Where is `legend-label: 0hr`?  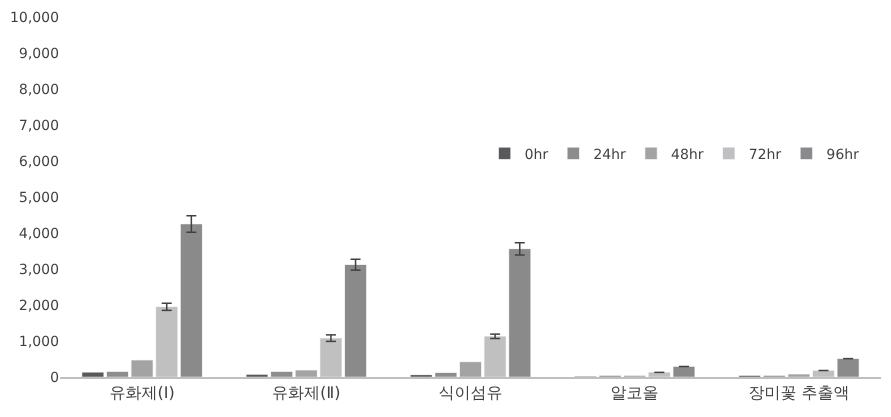 legend-label: 0hr is located at coordinates (536, 154).